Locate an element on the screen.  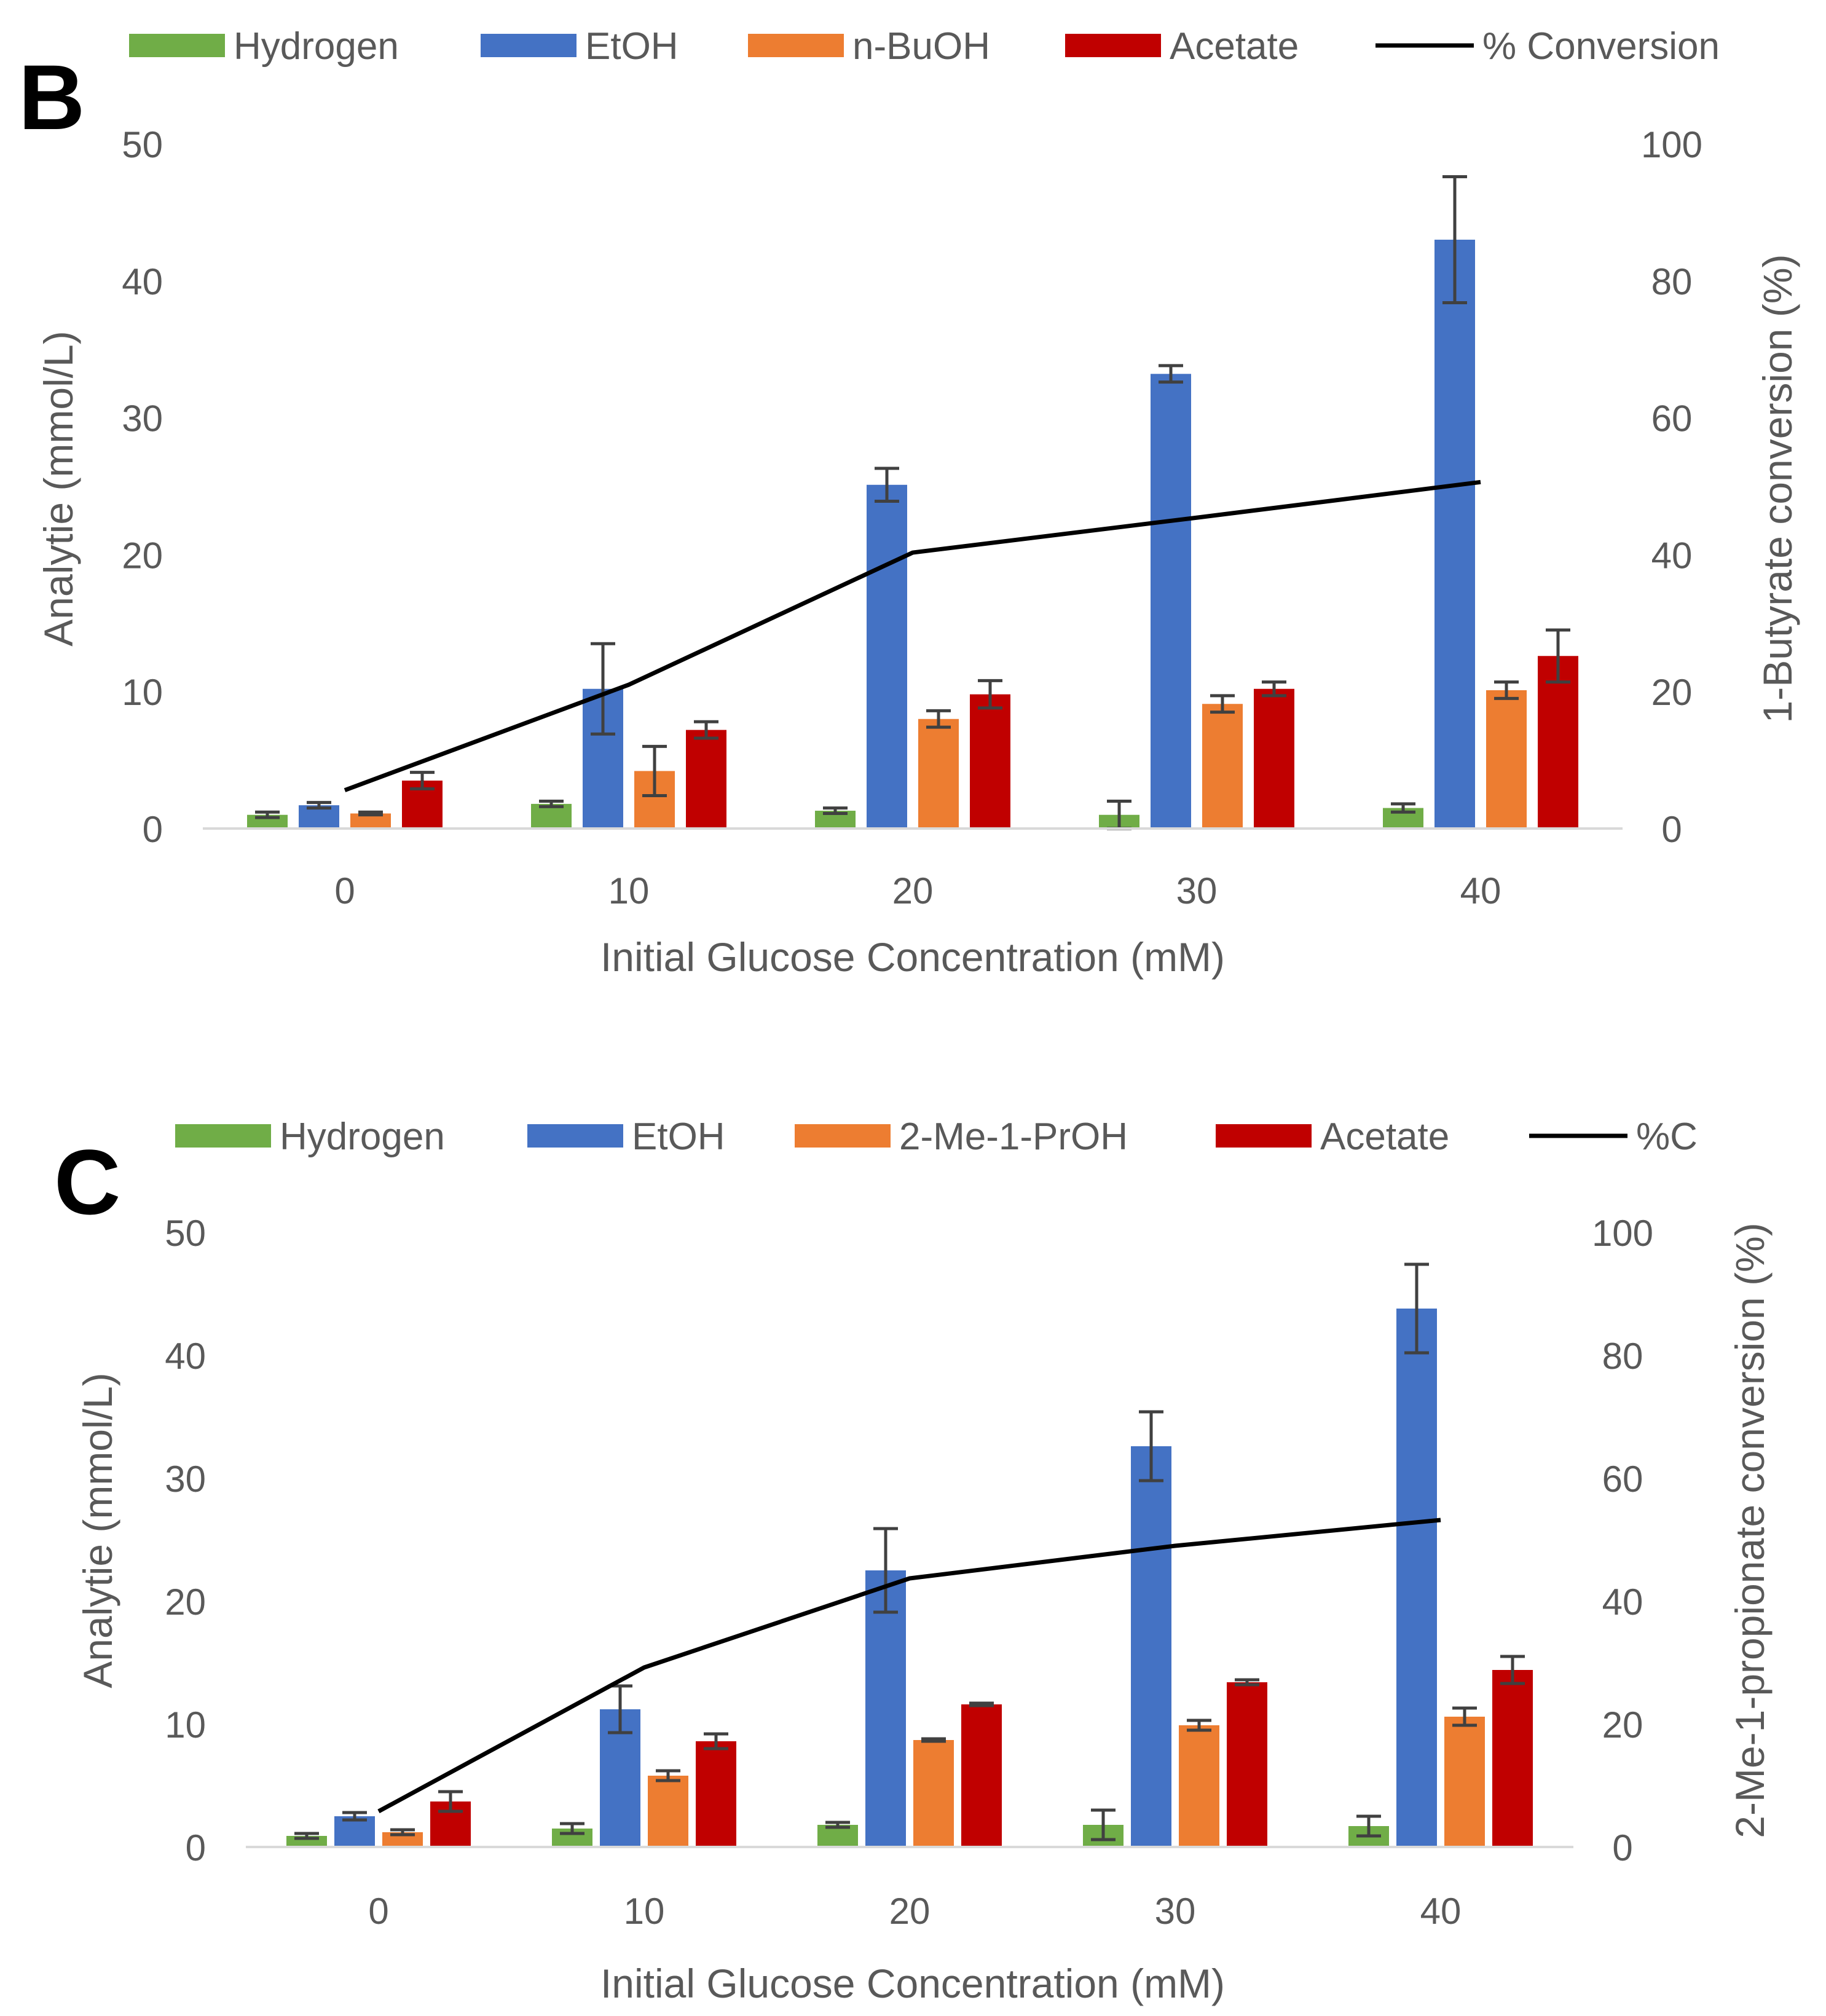
panel-b-y2-tick-label: 0 is located at coordinates (1671, 829).